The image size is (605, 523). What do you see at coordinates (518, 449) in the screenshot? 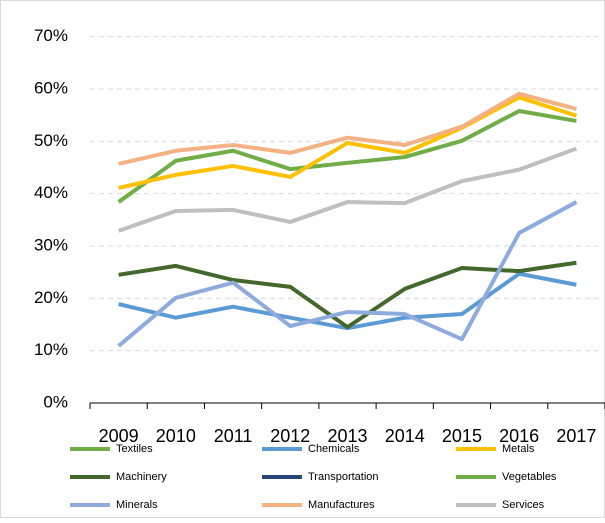
I see `legend-label: Metals` at bounding box center [518, 449].